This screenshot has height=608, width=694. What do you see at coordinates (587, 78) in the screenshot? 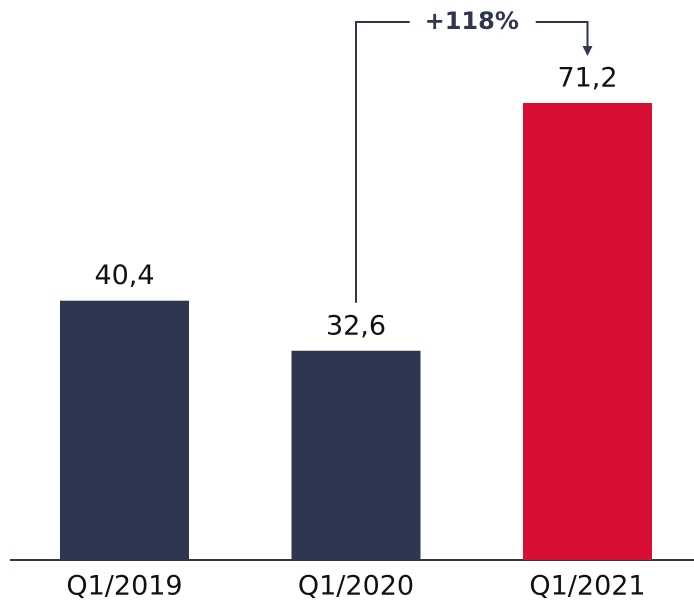
I see `value-label: 71,2` at bounding box center [587, 78].